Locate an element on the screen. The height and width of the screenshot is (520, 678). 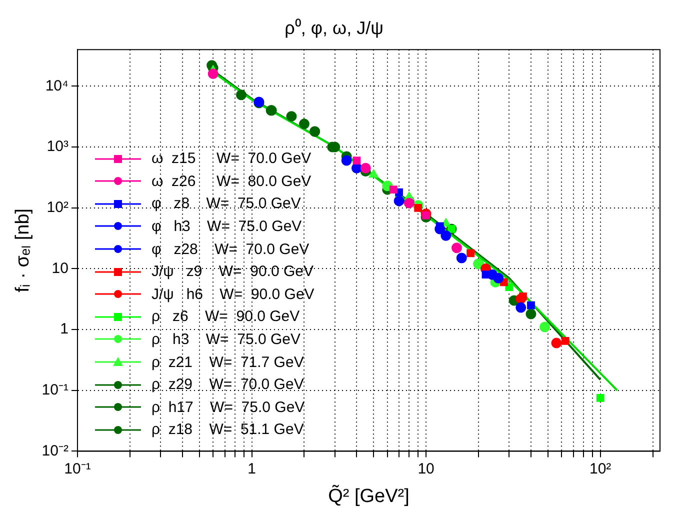
legend-label: ρ z29 W= 70.0 GeV is located at coordinates (227, 385).